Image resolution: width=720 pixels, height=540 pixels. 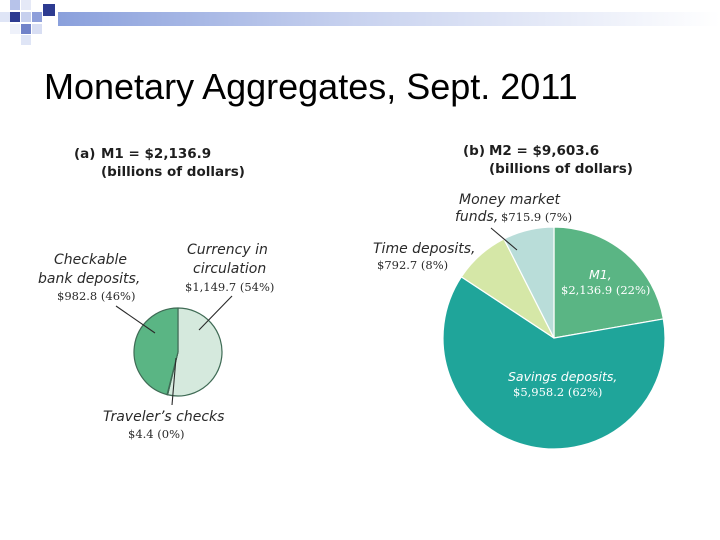 I want to click on label-checkable-line1: Checkable, so click(x=90, y=260).